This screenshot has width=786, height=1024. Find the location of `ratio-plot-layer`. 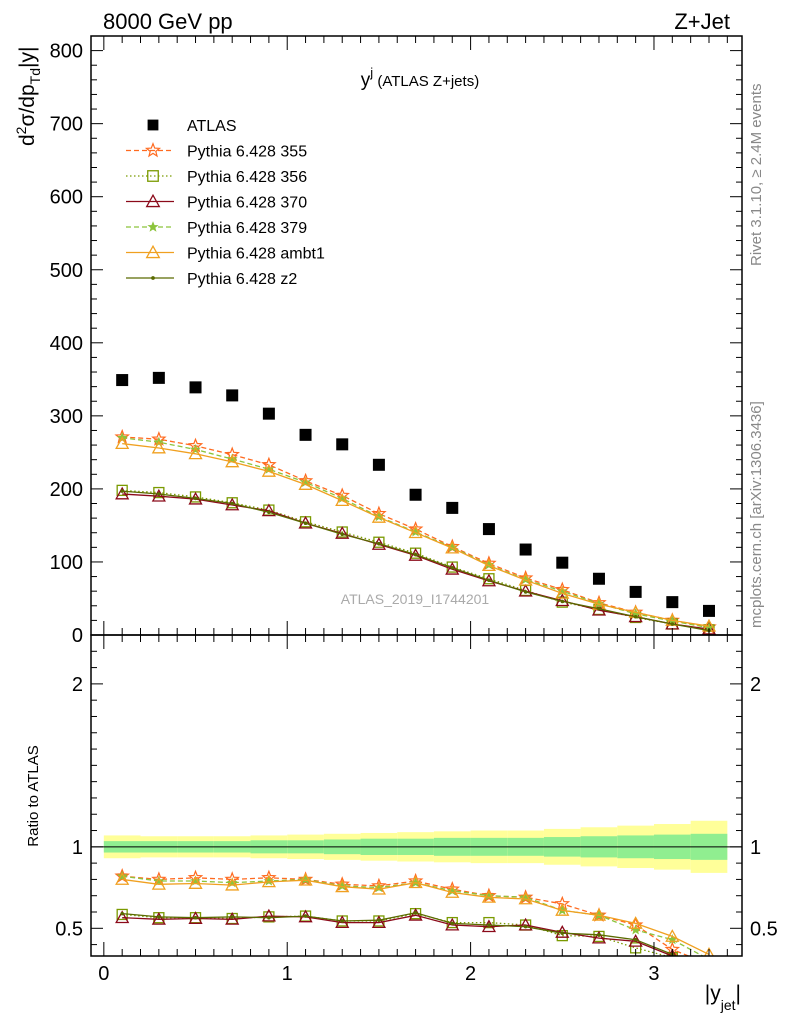

ratio-plot-layer is located at coordinates (416, 888).